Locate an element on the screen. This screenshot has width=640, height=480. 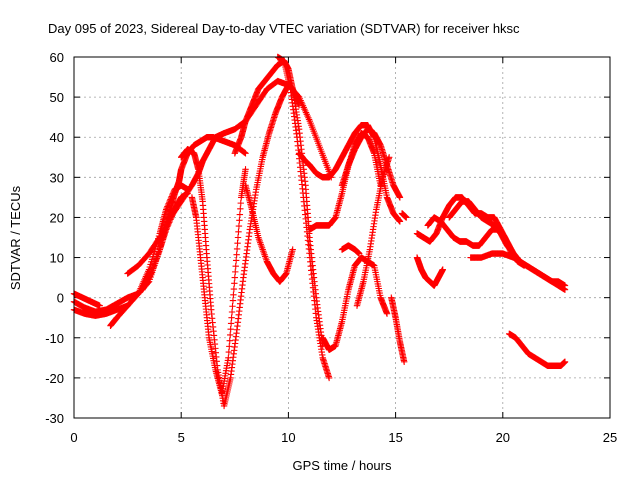
y-tick-label: 40 is located at coordinates (57, 137).